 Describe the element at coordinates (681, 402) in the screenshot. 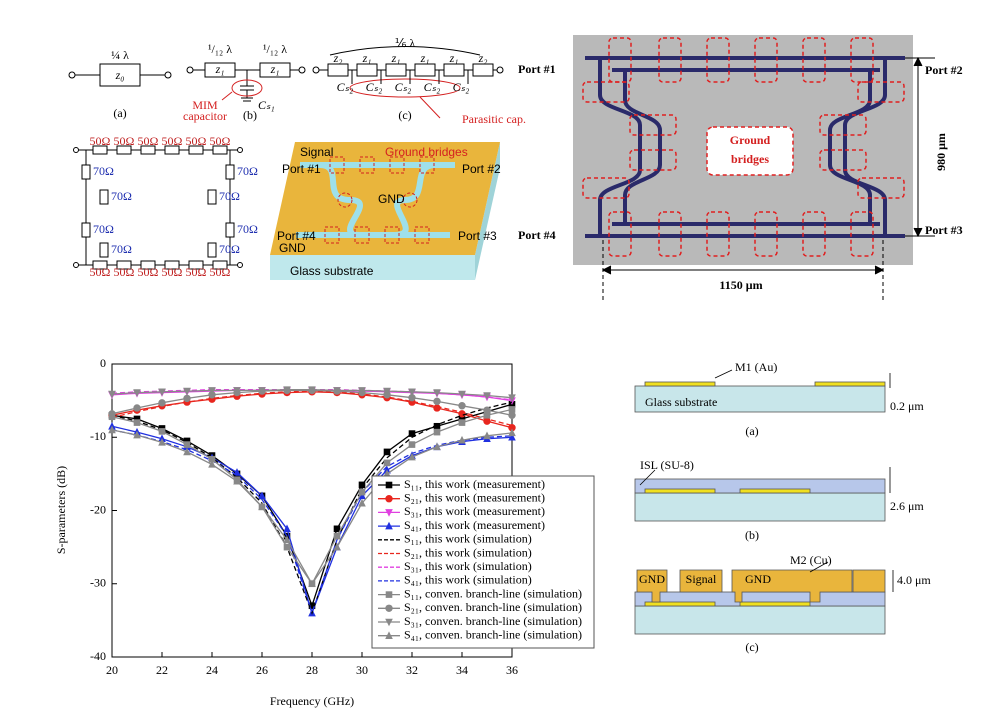

I see `label: Glass substrate` at that location.